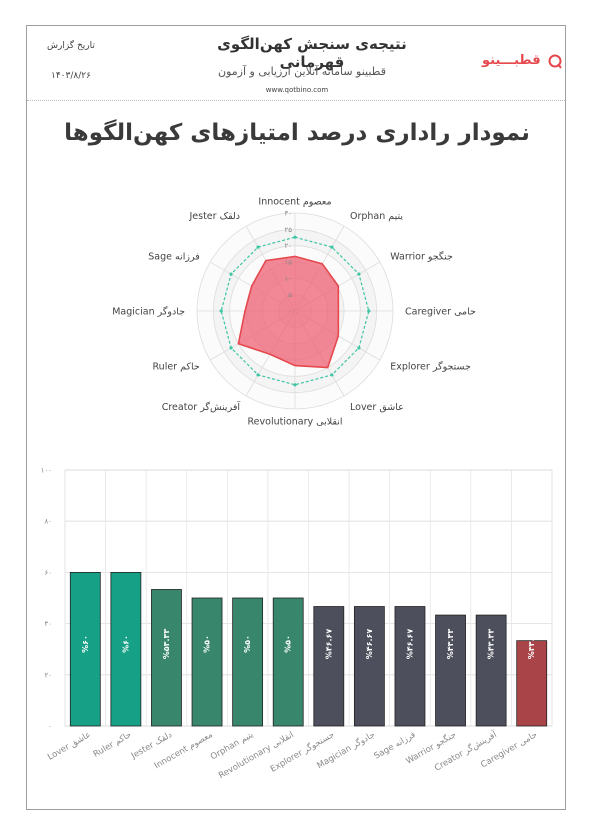  Describe the element at coordinates (201, 406) in the screenshot. I see `radar-axis-label: Creator آفرینش‌گر` at that location.